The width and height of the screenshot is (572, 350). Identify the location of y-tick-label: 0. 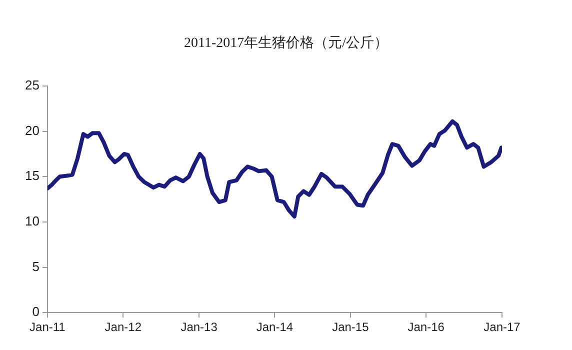
(36, 312).